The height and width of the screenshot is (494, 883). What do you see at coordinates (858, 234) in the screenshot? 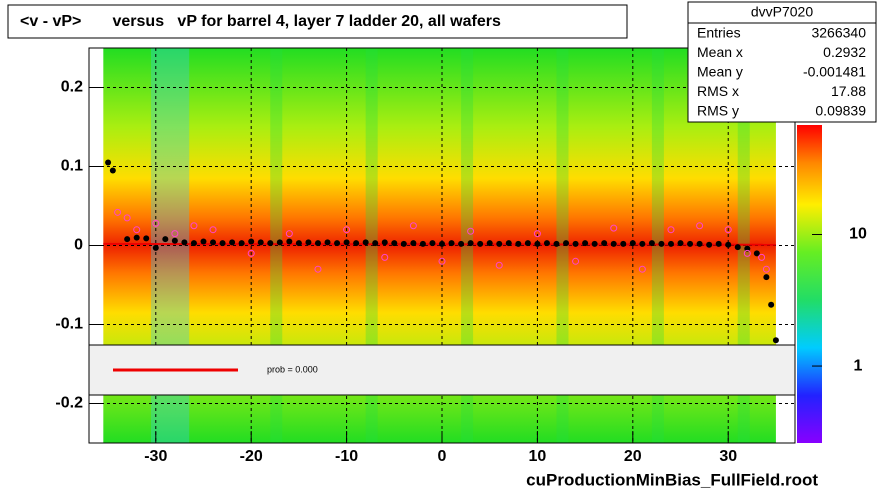
I see `z-tick-label: 10` at bounding box center [858, 234].